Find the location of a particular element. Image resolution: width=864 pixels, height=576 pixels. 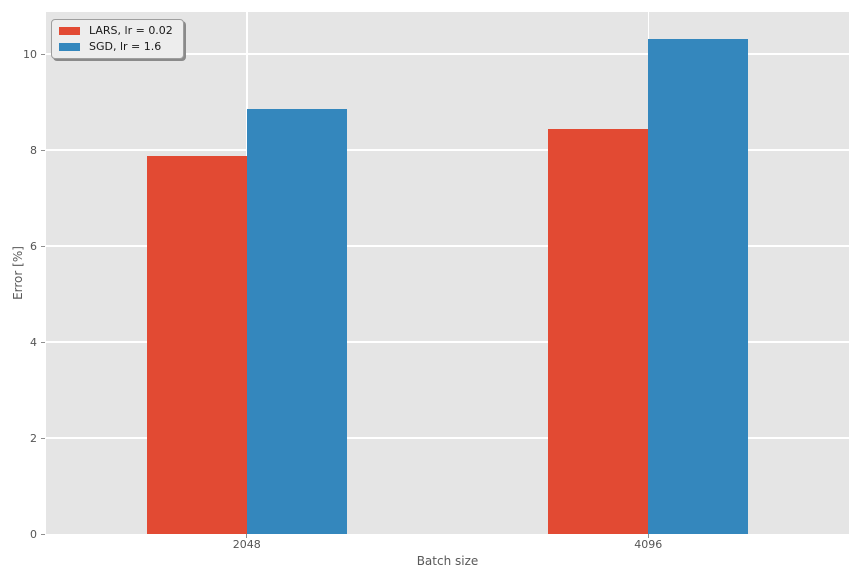

y-axis-title: Error [%] is located at coordinates (18, 273).